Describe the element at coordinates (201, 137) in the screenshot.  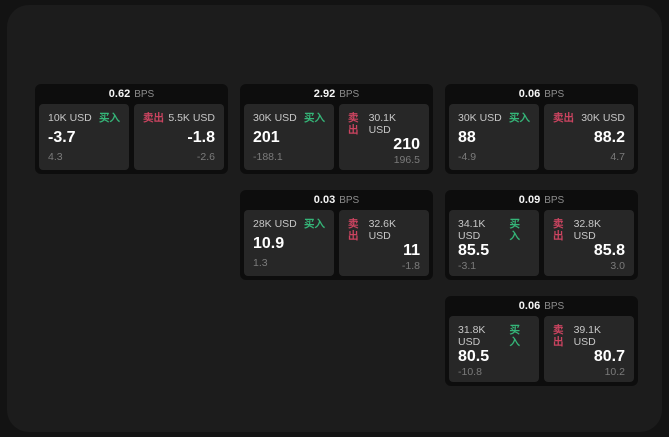
I see `sell-price-value: -1.8` at that location.